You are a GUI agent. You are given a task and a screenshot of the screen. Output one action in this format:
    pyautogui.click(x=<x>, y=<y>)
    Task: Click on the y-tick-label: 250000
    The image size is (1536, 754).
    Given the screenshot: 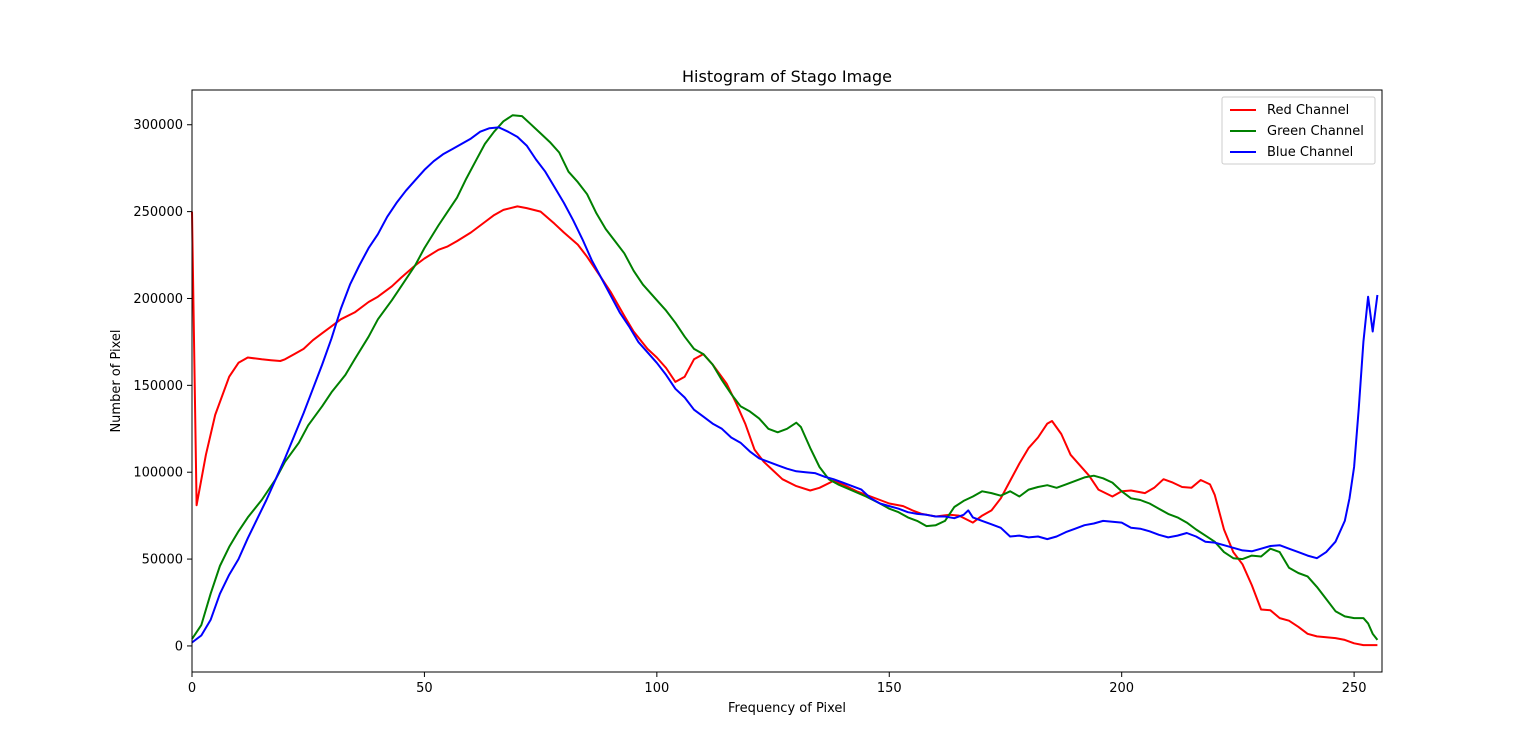 What is the action you would take?
    pyautogui.click(x=158, y=212)
    